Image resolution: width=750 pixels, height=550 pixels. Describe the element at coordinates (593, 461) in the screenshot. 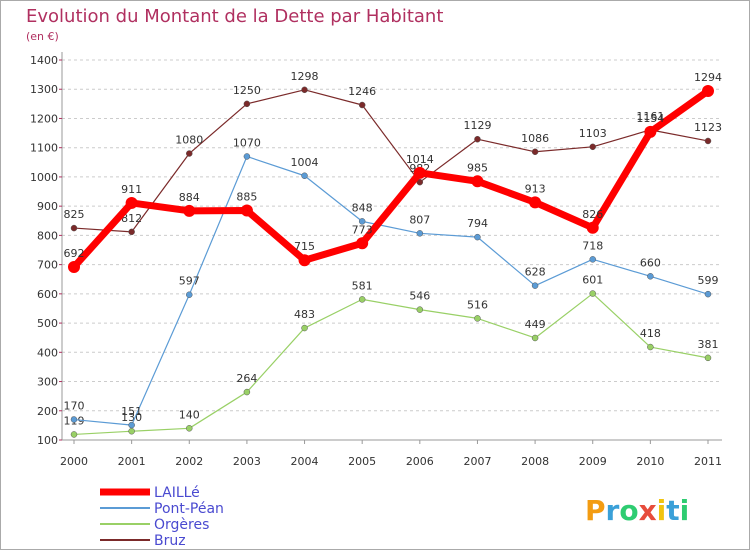

I see `x-tick-label-2009: 2009` at that location.